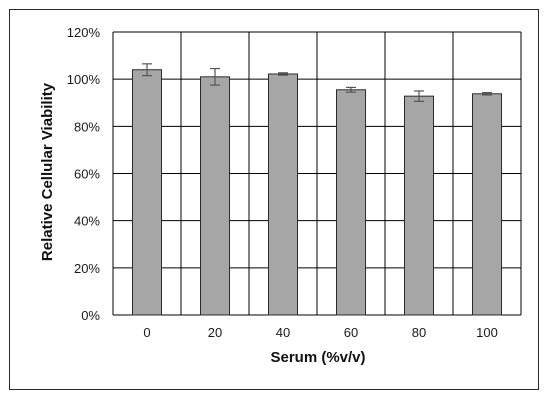 This screenshot has width=550, height=401. Describe the element at coordinates (146, 332) in the screenshot. I see `x-tick-label: 0` at that location.